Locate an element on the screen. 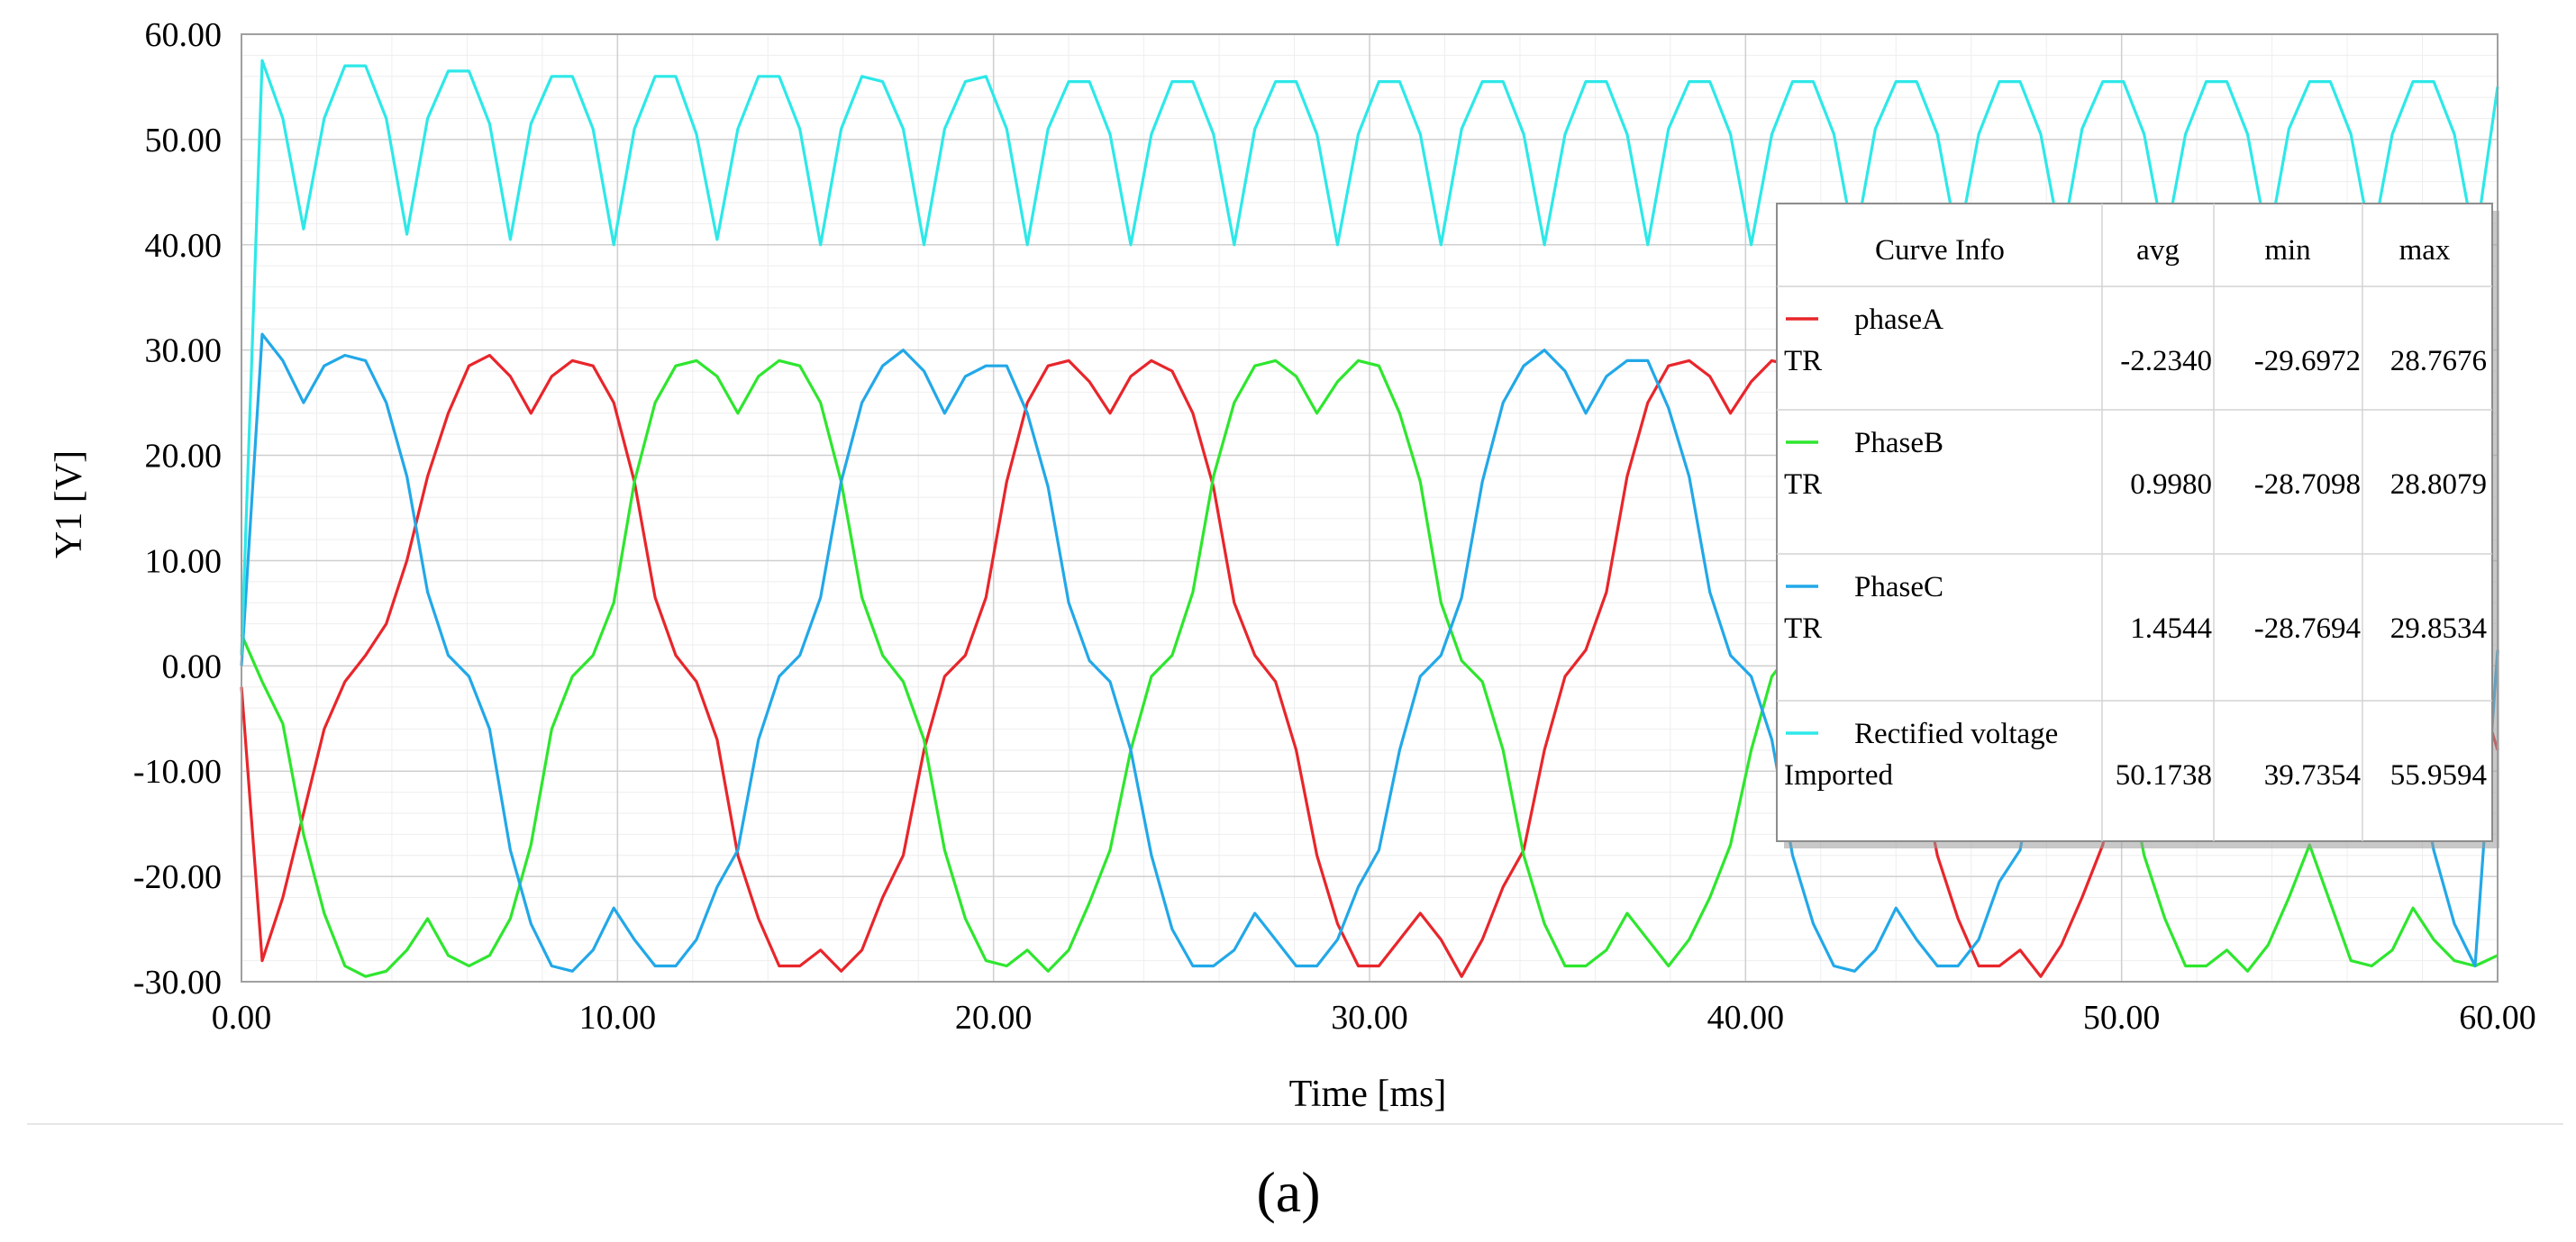 This screenshot has height=1242, width=2576. legend-series-name: Rectified voltage is located at coordinates (1956, 734).